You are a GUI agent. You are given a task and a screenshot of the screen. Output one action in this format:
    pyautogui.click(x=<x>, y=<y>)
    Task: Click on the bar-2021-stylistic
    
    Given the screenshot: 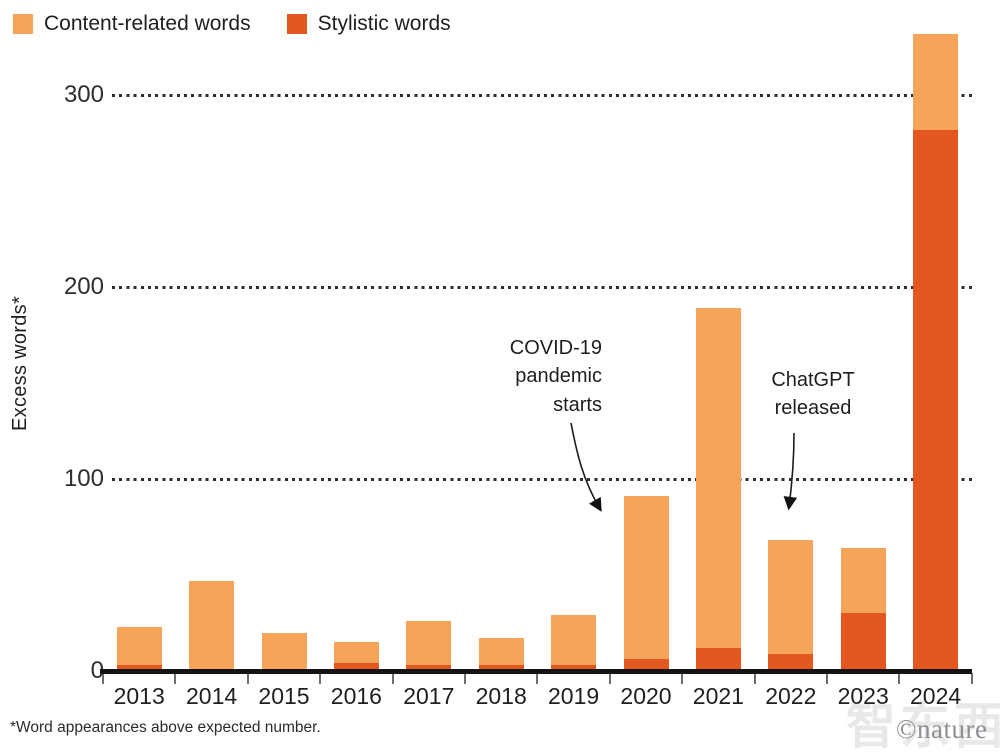 What is the action you would take?
    pyautogui.click(x=718, y=659)
    